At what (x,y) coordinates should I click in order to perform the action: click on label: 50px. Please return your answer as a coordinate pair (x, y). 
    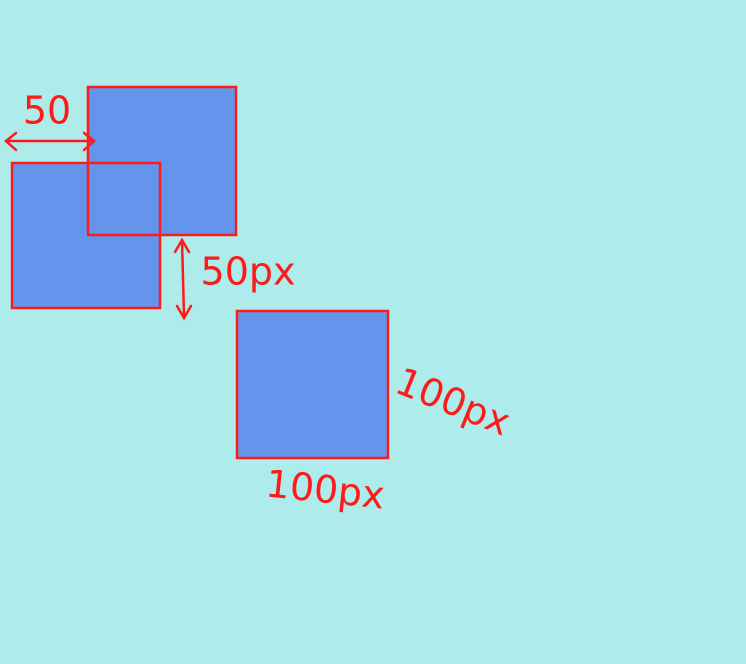
    Looking at the image, I should click on (248, 272).